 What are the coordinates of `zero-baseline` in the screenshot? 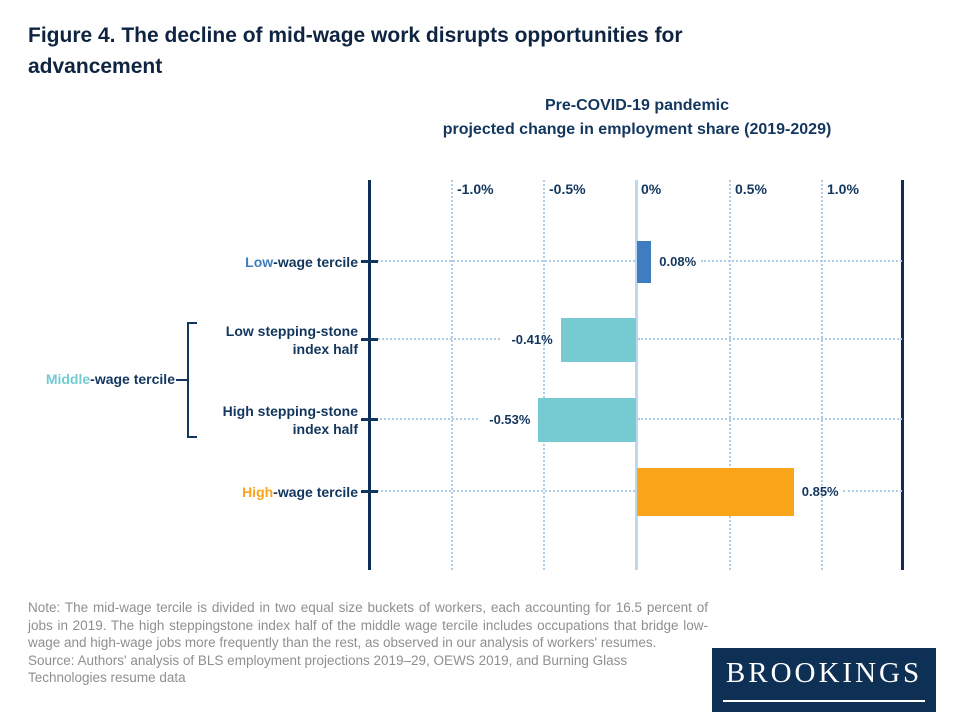 It's located at (636, 375).